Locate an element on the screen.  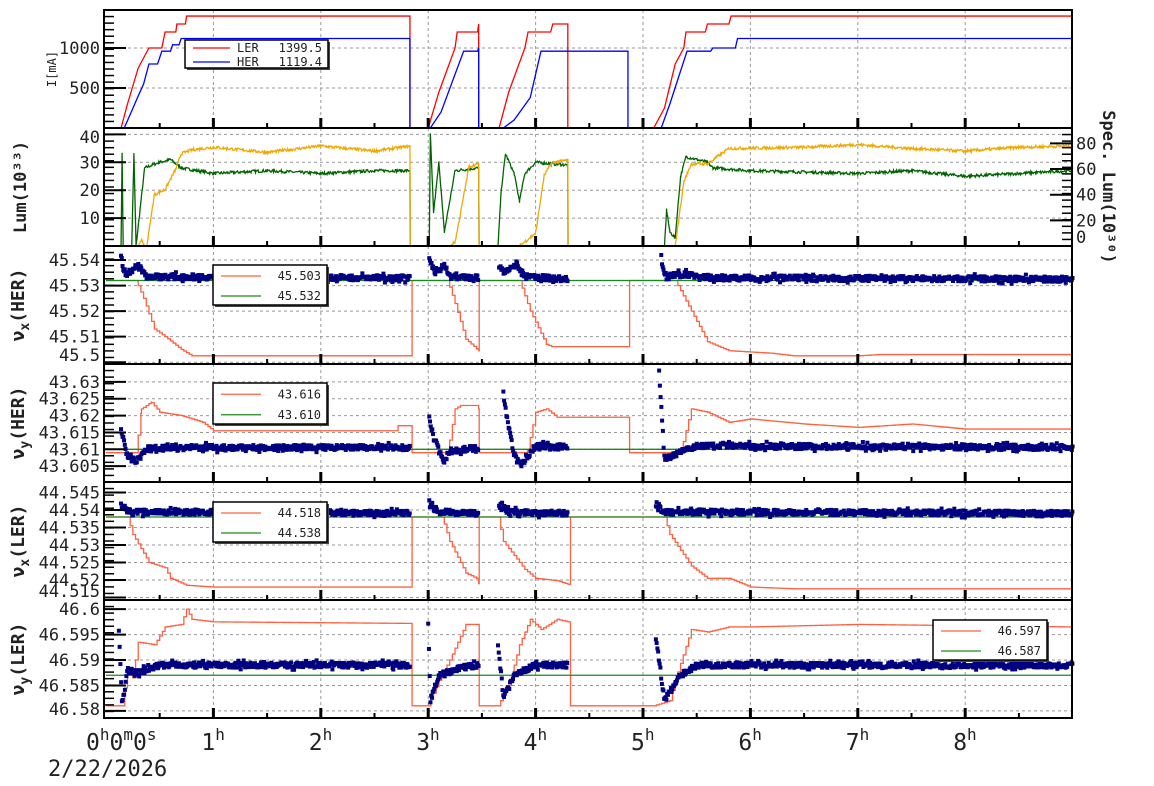
x-tick-unit: h is located at coordinates (650, 734).